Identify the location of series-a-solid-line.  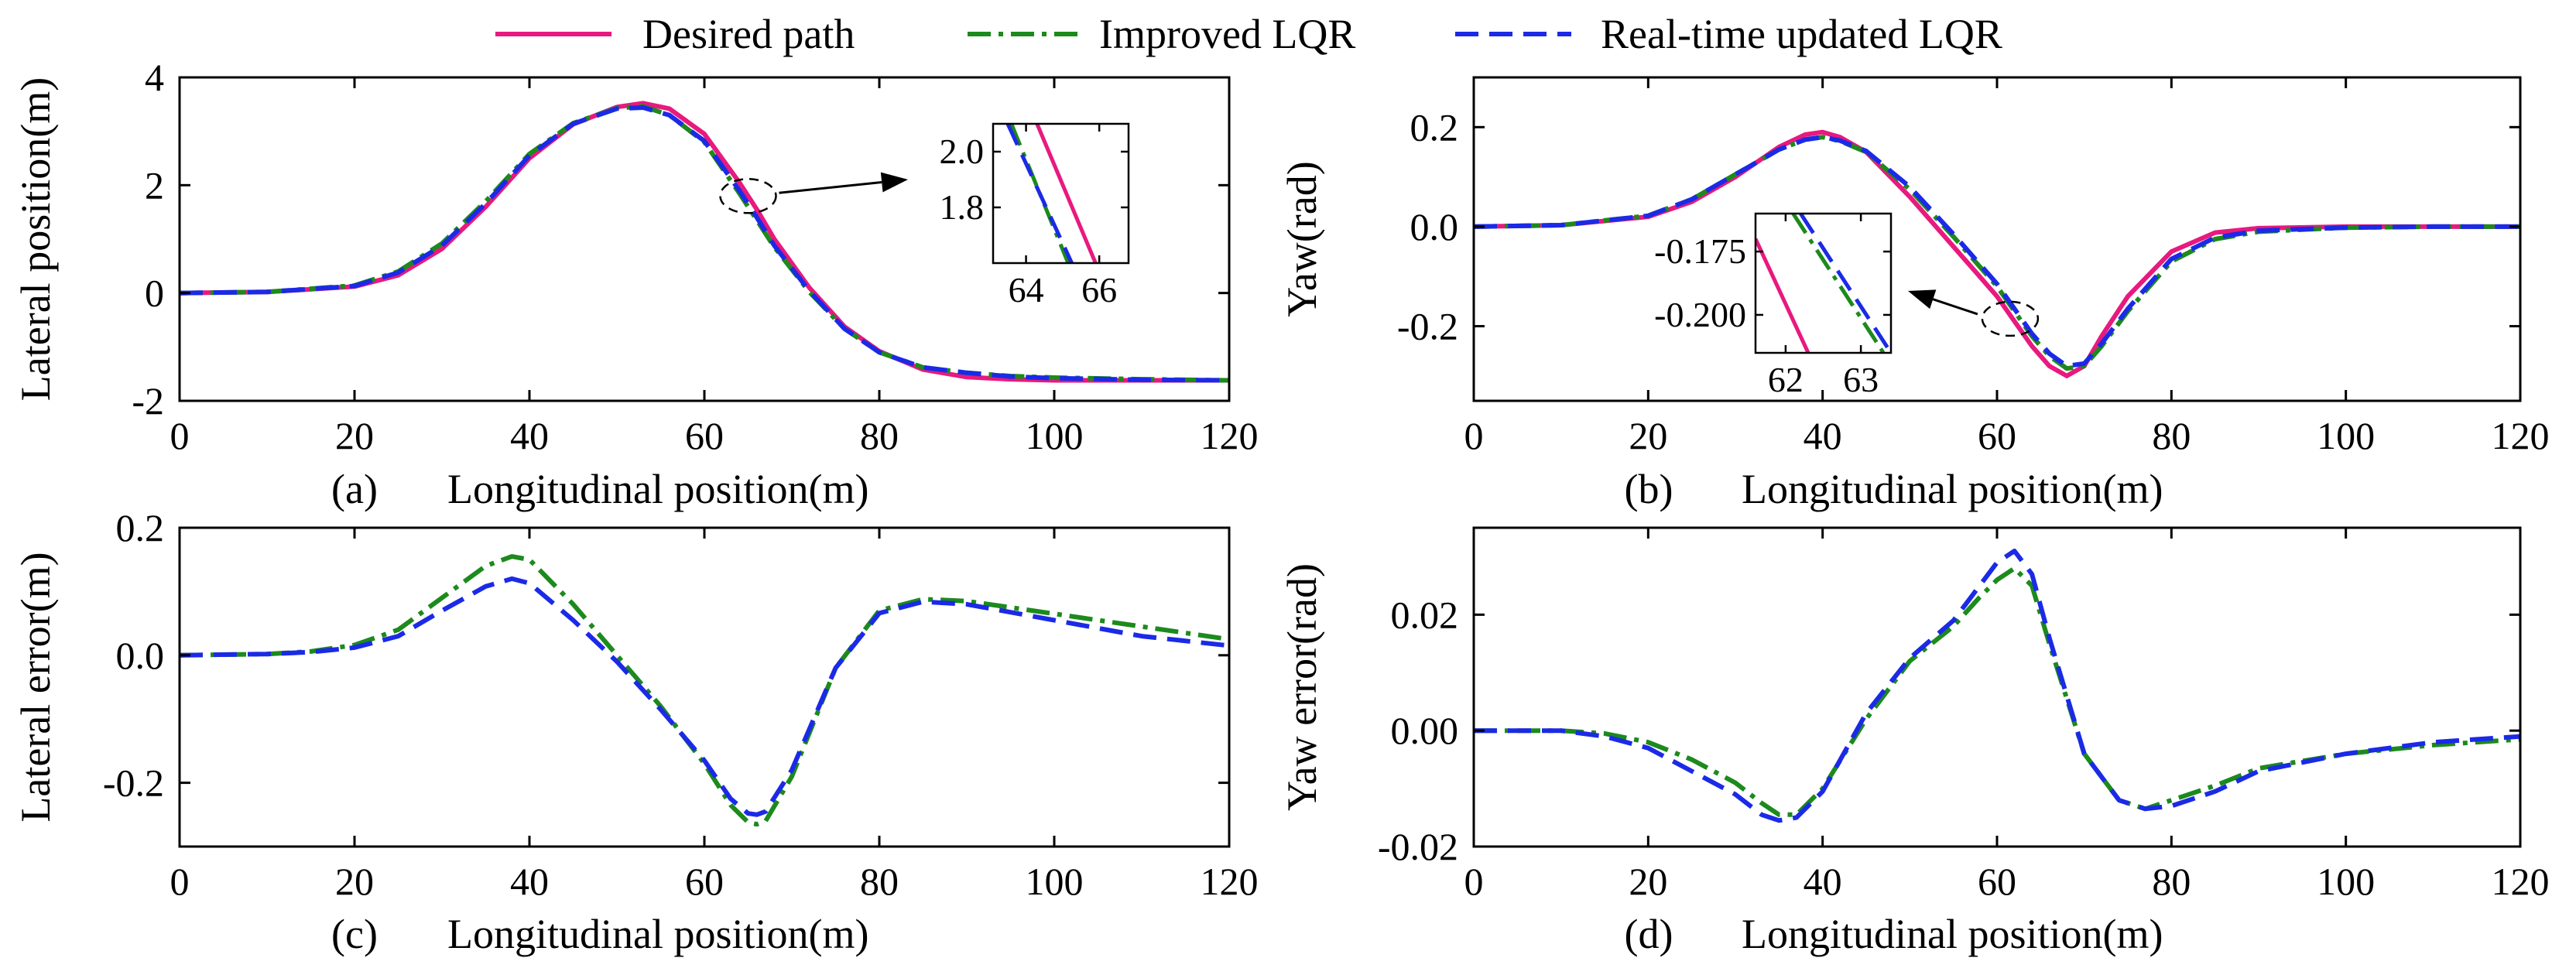
(704, 242).